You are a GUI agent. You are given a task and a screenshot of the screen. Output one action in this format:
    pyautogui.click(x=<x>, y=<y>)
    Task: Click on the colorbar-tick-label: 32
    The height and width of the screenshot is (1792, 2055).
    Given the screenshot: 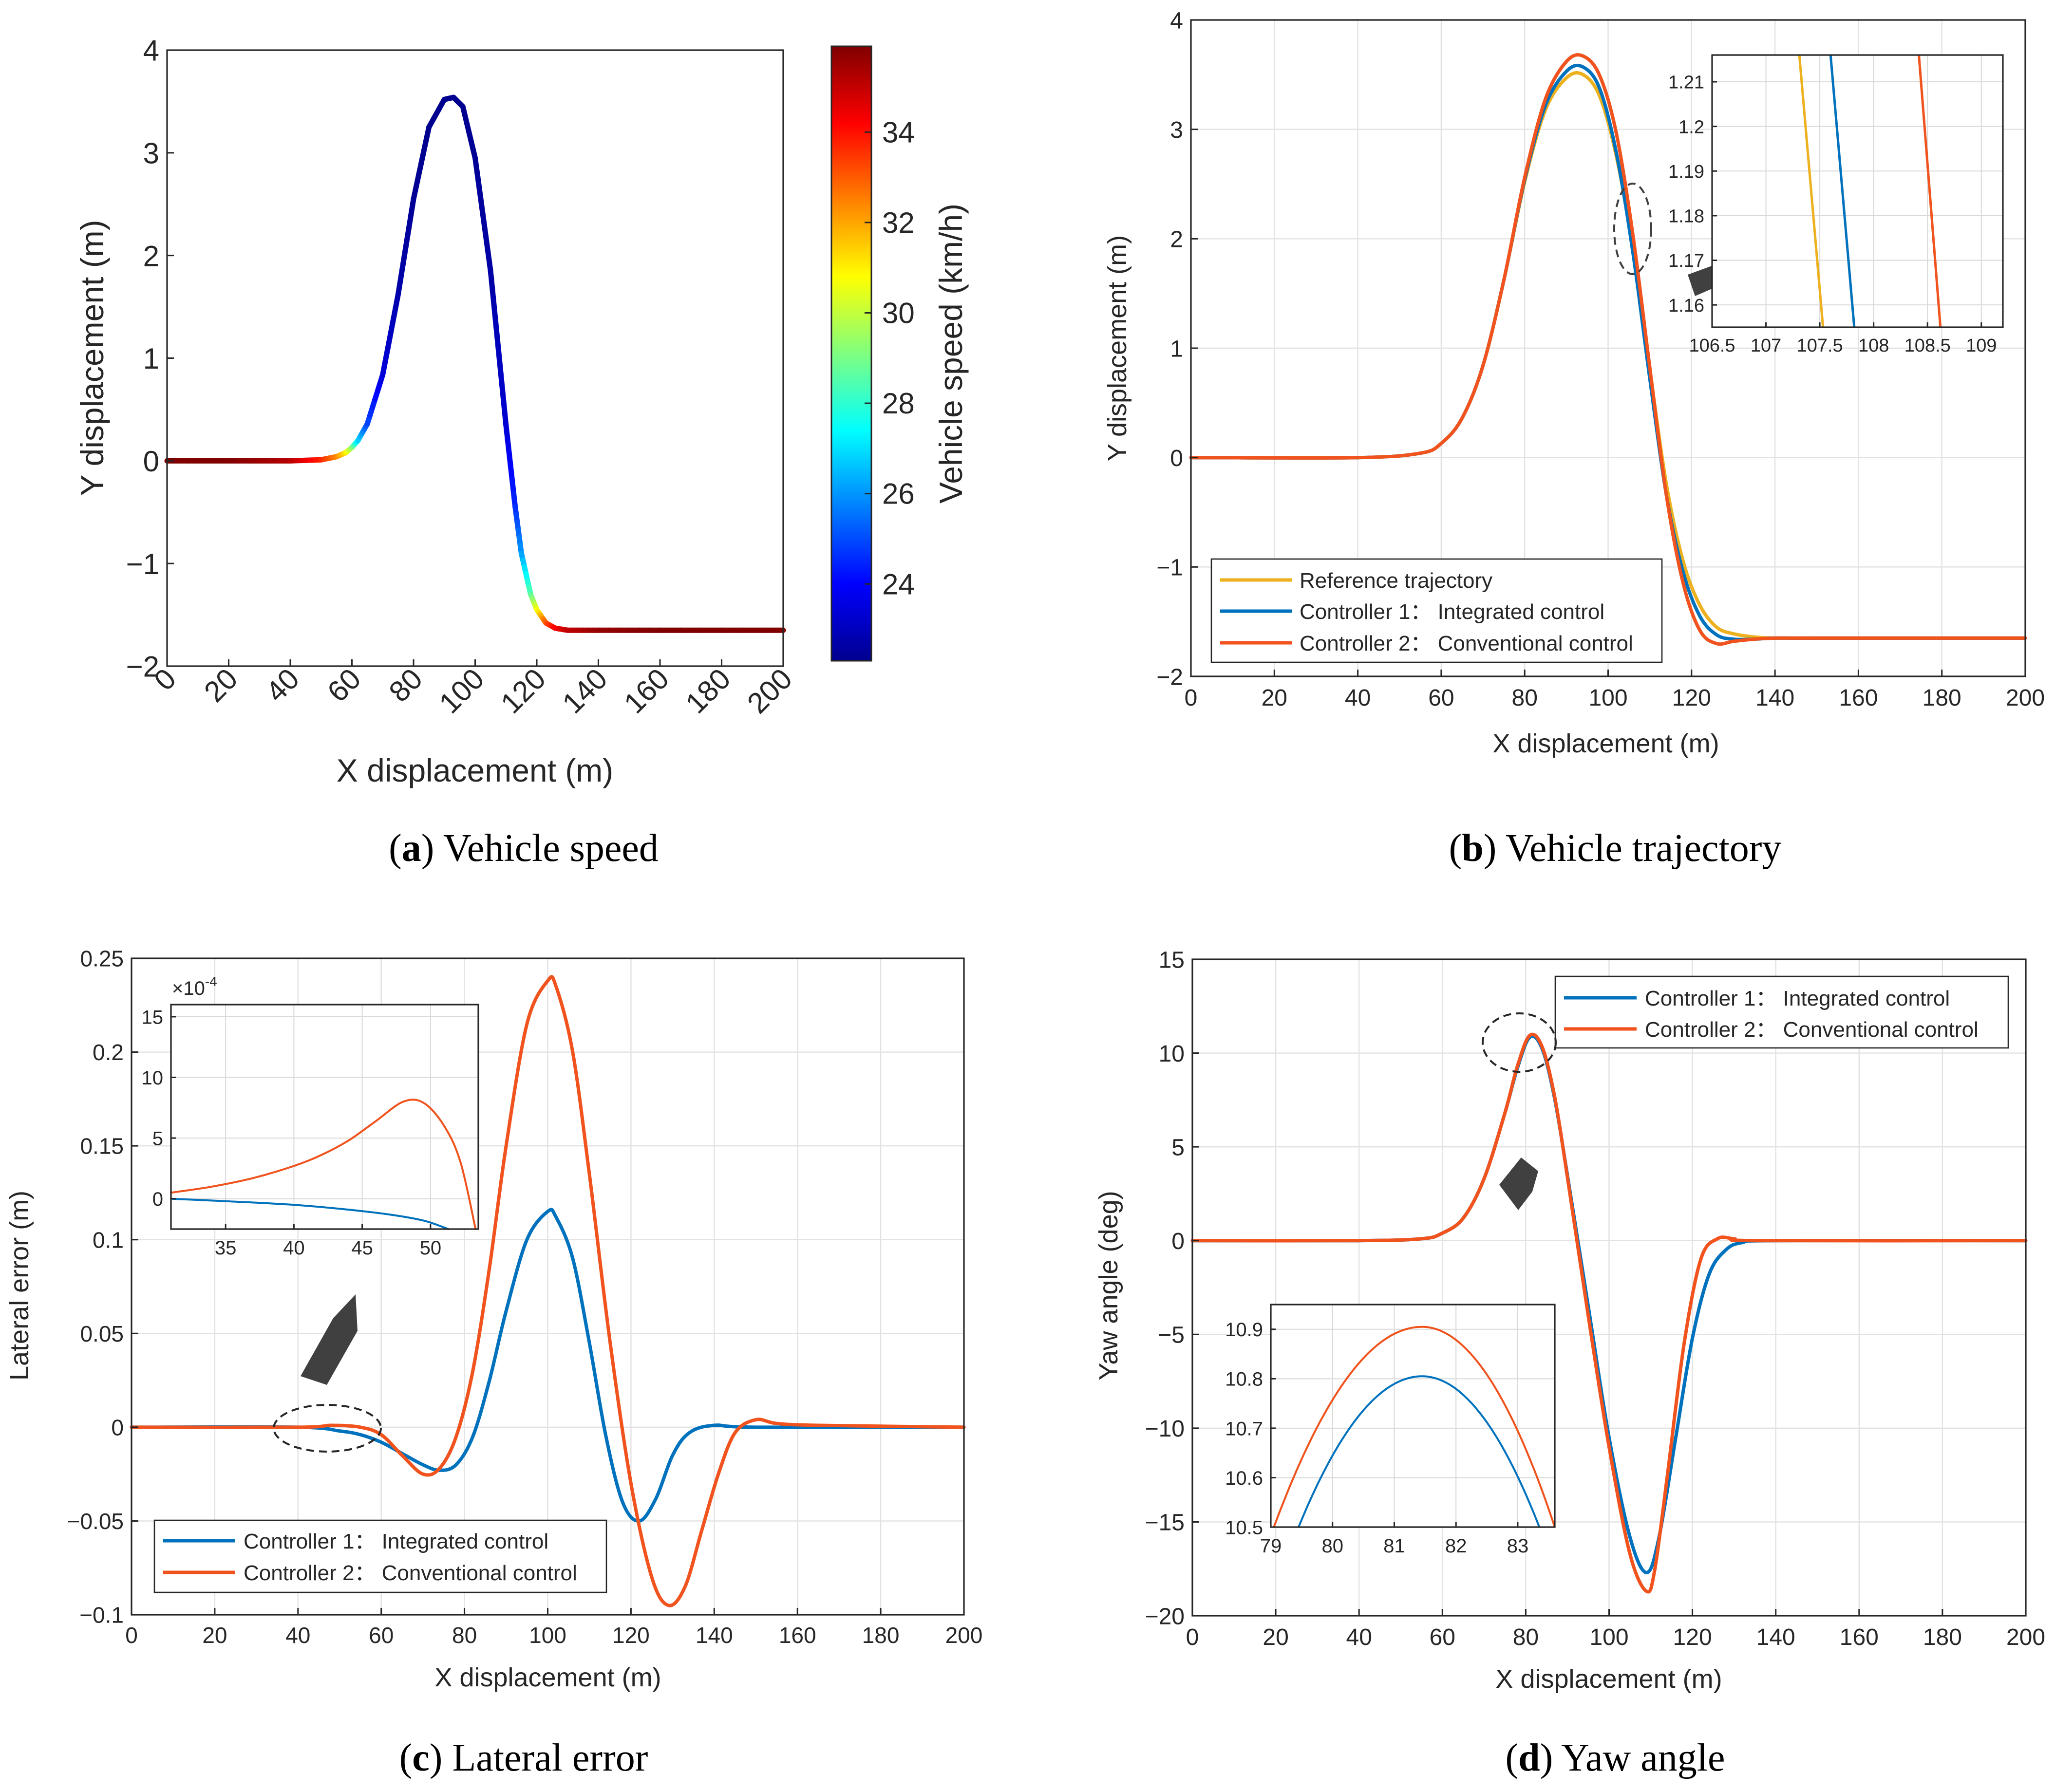 What is the action you would take?
    pyautogui.click(x=898, y=222)
    